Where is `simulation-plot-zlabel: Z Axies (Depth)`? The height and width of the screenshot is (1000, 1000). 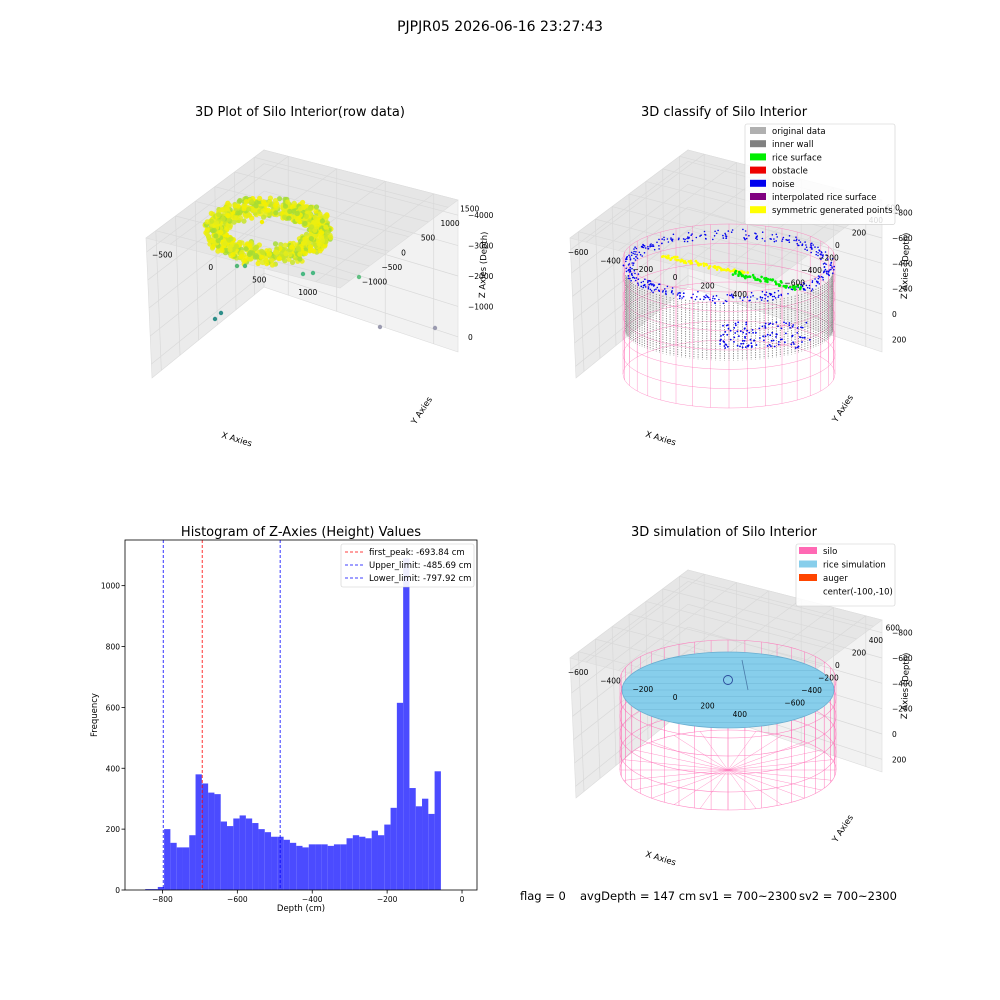
simulation-plot-zlabel: Z Axies (Depth) is located at coordinates (906, 685).